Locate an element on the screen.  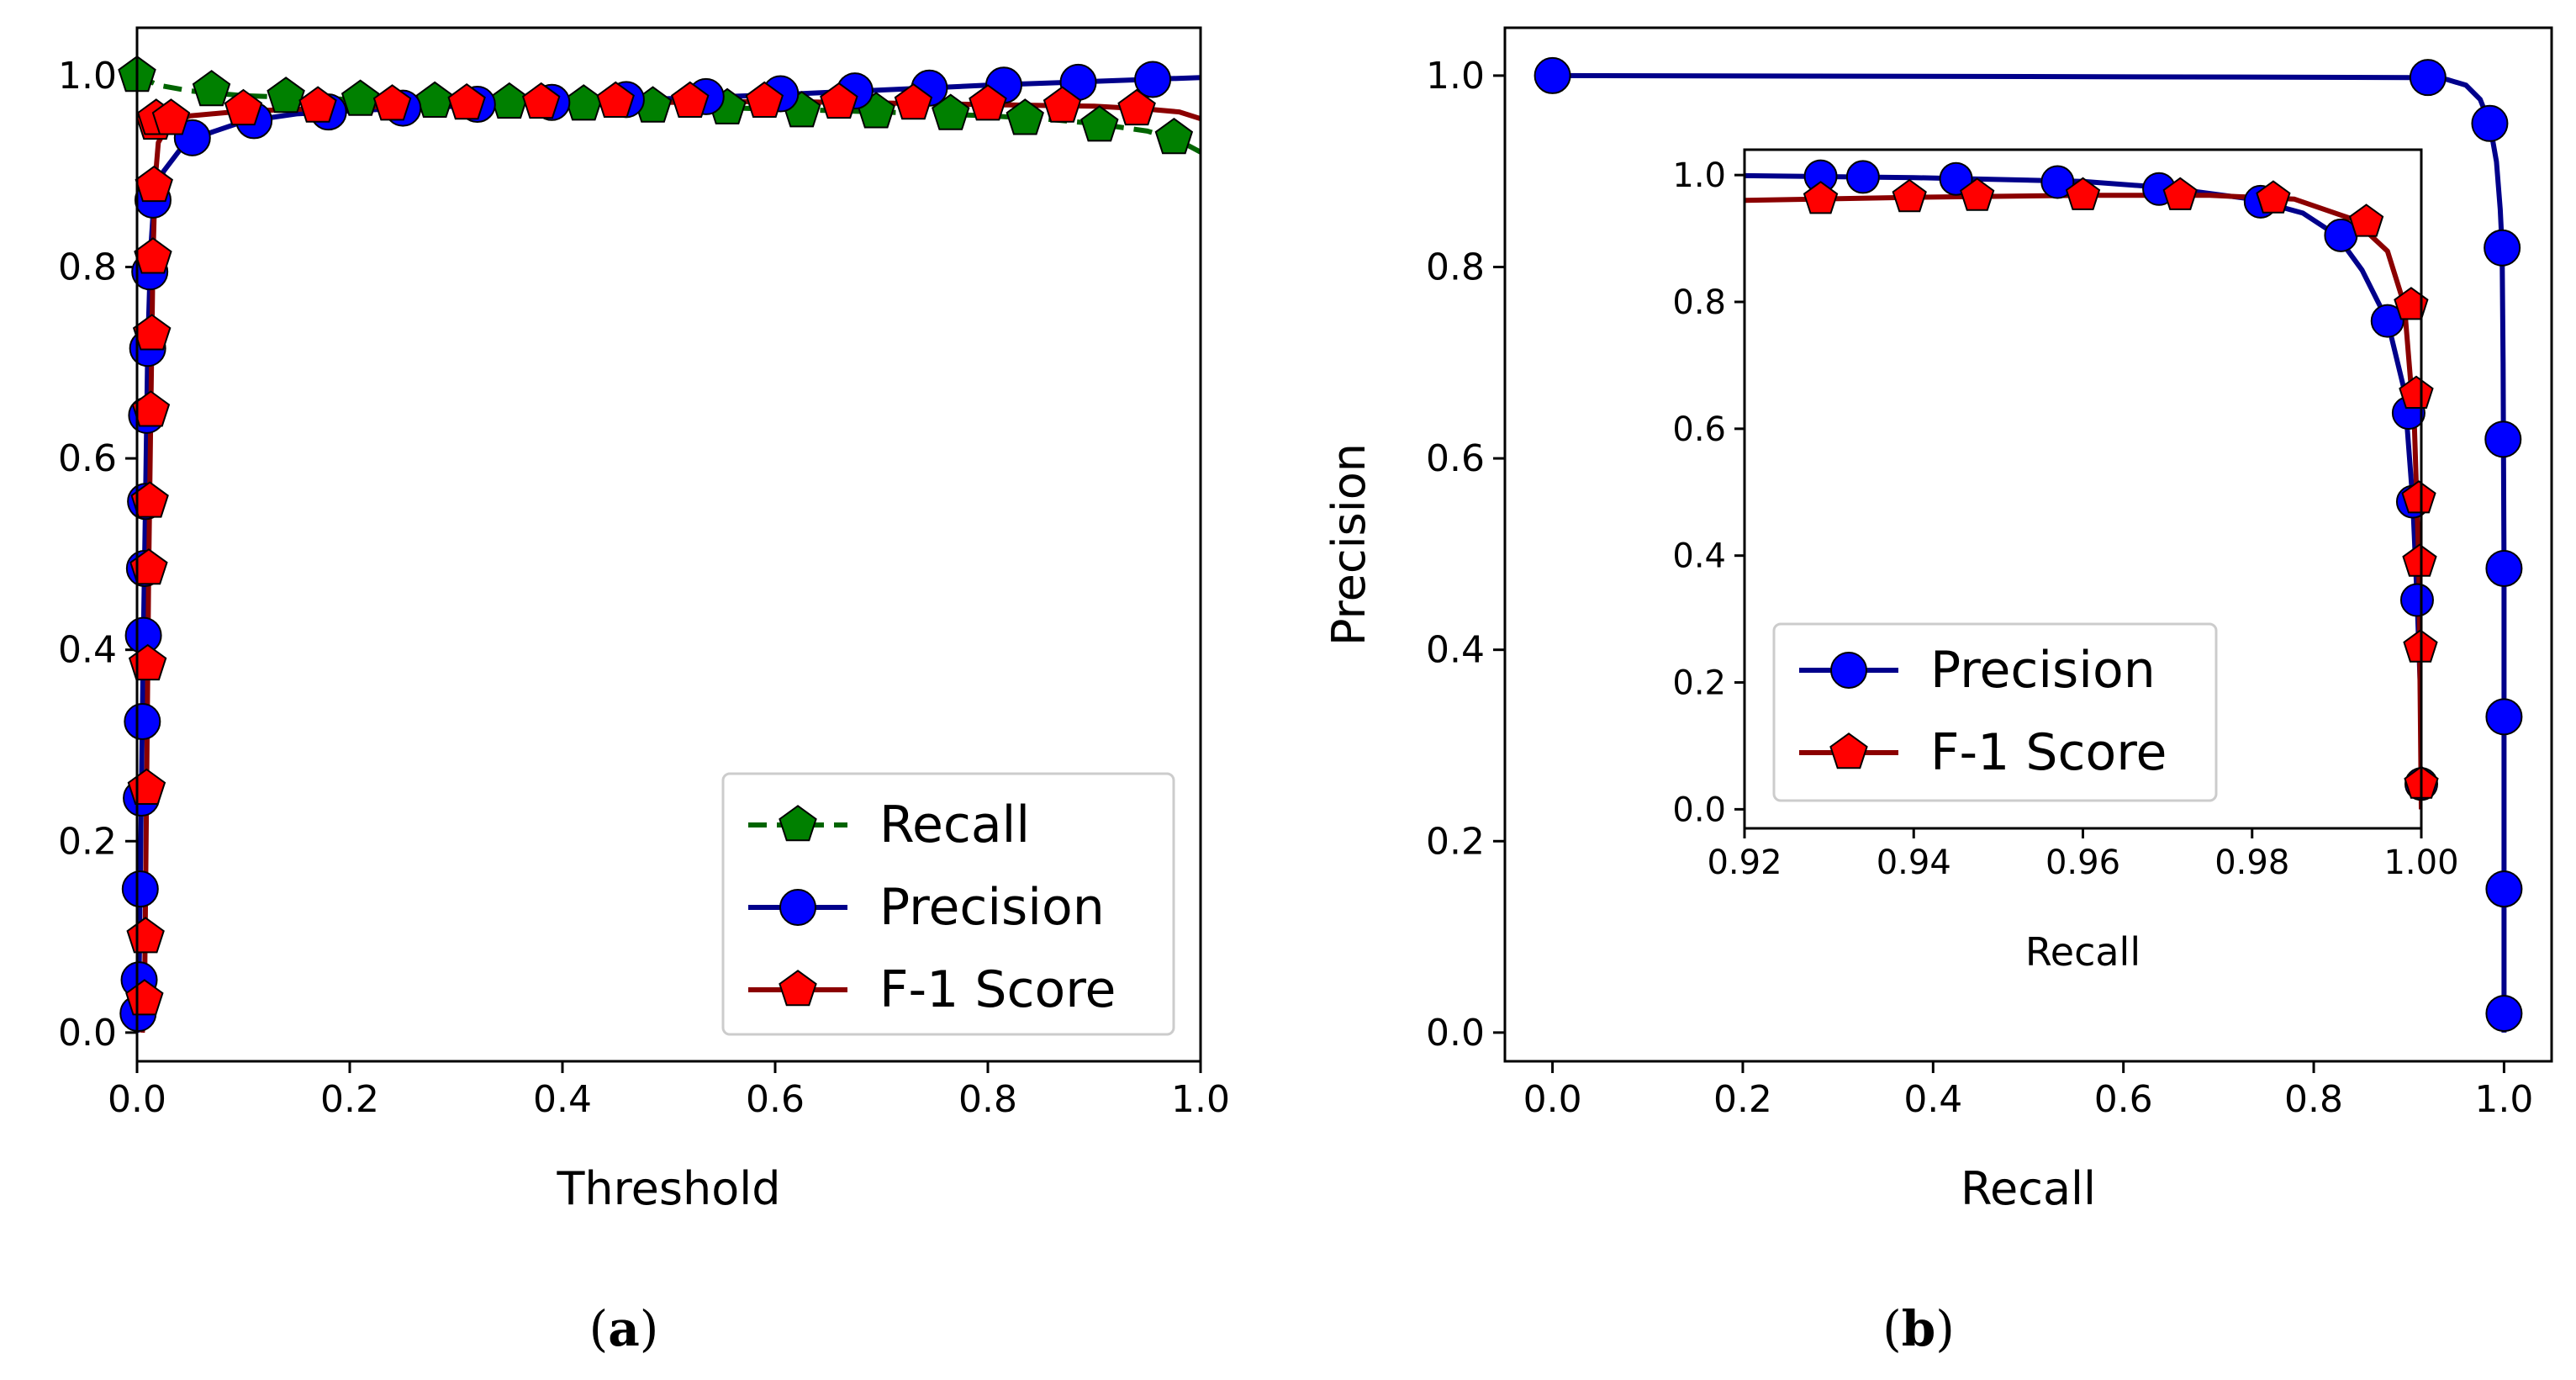
panel-a-caption-letter: a is located at coordinates (624, 1328).